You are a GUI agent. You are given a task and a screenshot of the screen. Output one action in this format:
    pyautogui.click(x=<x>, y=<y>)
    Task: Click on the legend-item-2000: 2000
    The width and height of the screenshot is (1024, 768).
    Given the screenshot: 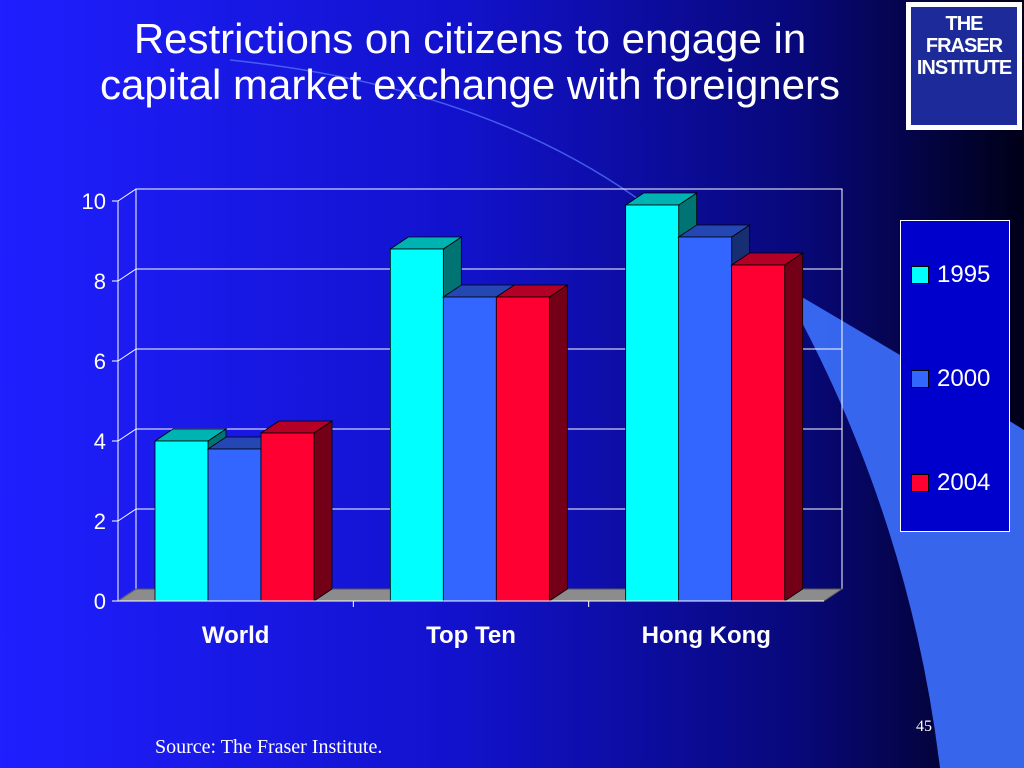 What is the action you would take?
    pyautogui.click(x=950, y=379)
    